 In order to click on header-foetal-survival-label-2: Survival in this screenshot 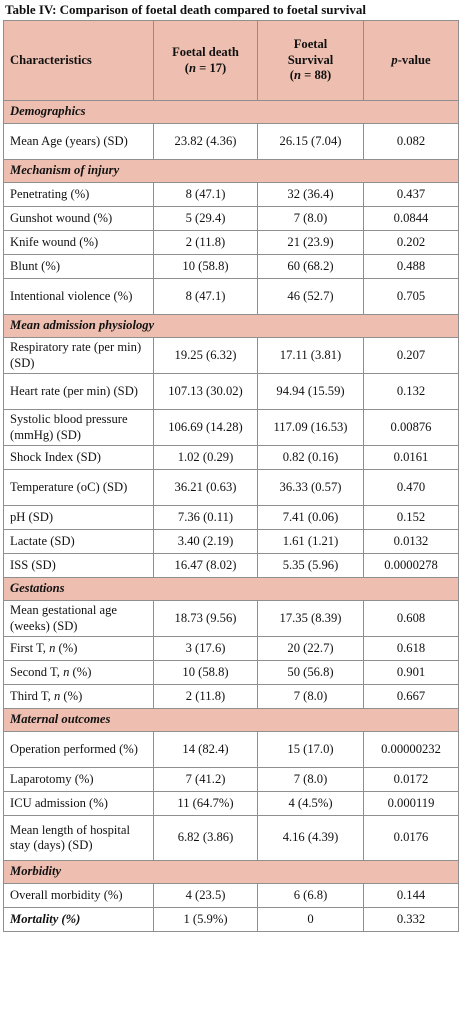, I will do `click(311, 60)`.